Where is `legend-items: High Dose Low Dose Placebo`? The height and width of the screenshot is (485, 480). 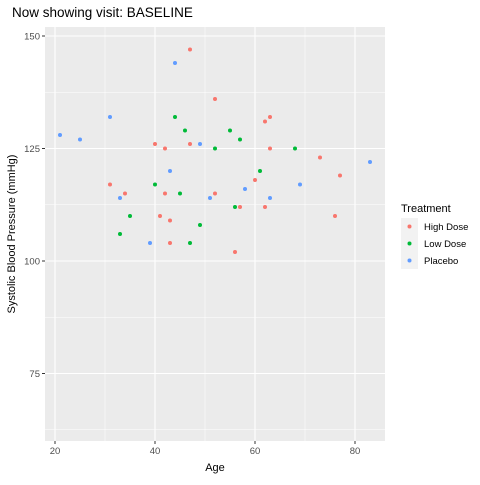
legend-items: High Dose Low Dose Placebo is located at coordinates (434, 243).